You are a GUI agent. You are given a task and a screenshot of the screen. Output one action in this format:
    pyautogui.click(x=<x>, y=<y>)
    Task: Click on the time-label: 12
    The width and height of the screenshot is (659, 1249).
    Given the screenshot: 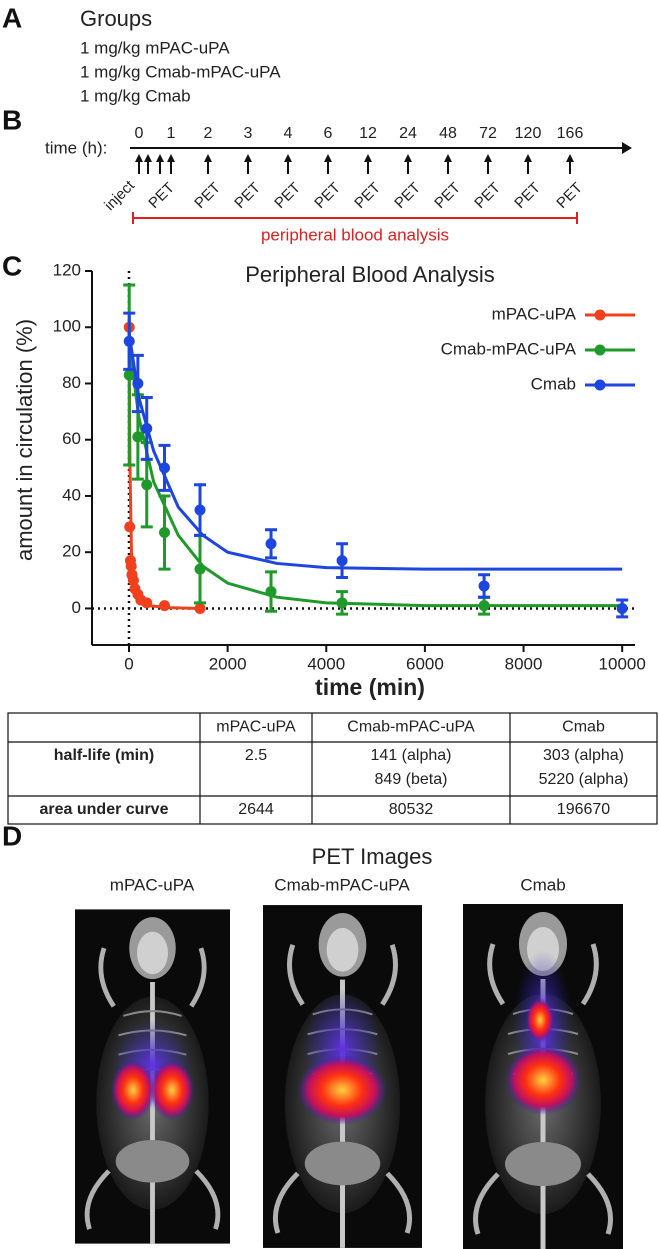 What is the action you would take?
    pyautogui.click(x=368, y=133)
    